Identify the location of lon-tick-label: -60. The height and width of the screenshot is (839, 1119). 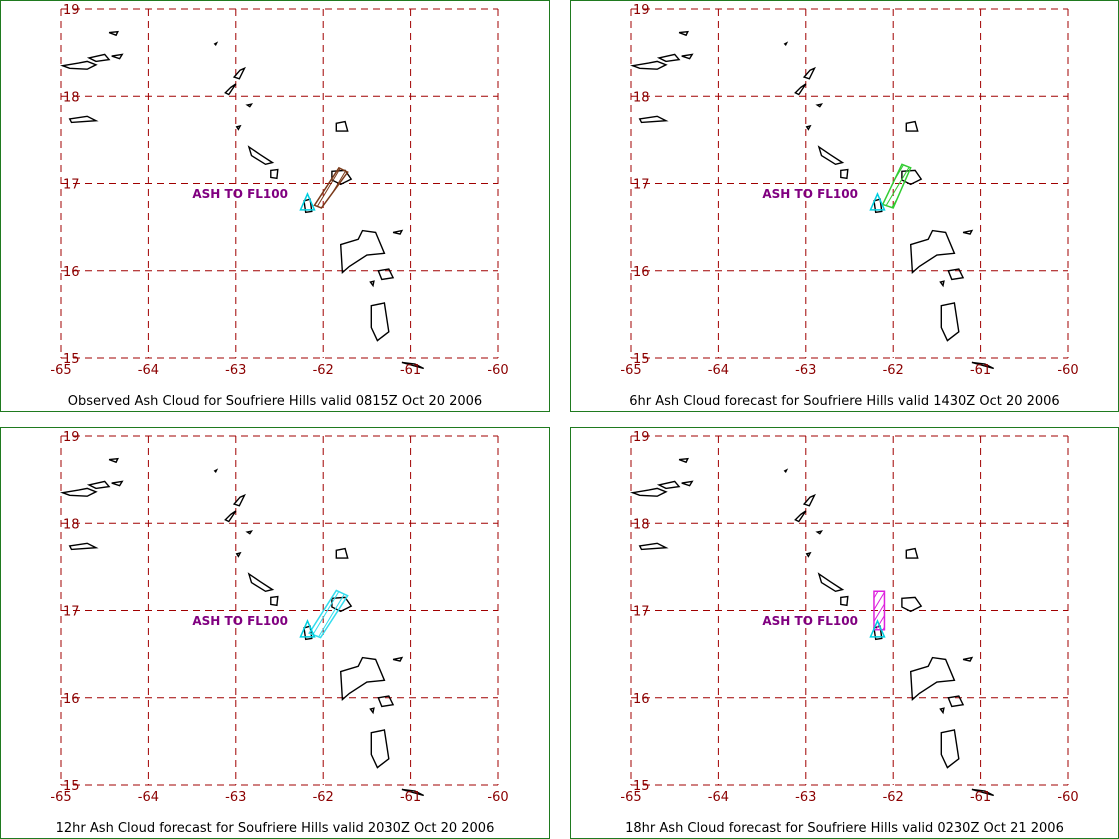
(1067, 797).